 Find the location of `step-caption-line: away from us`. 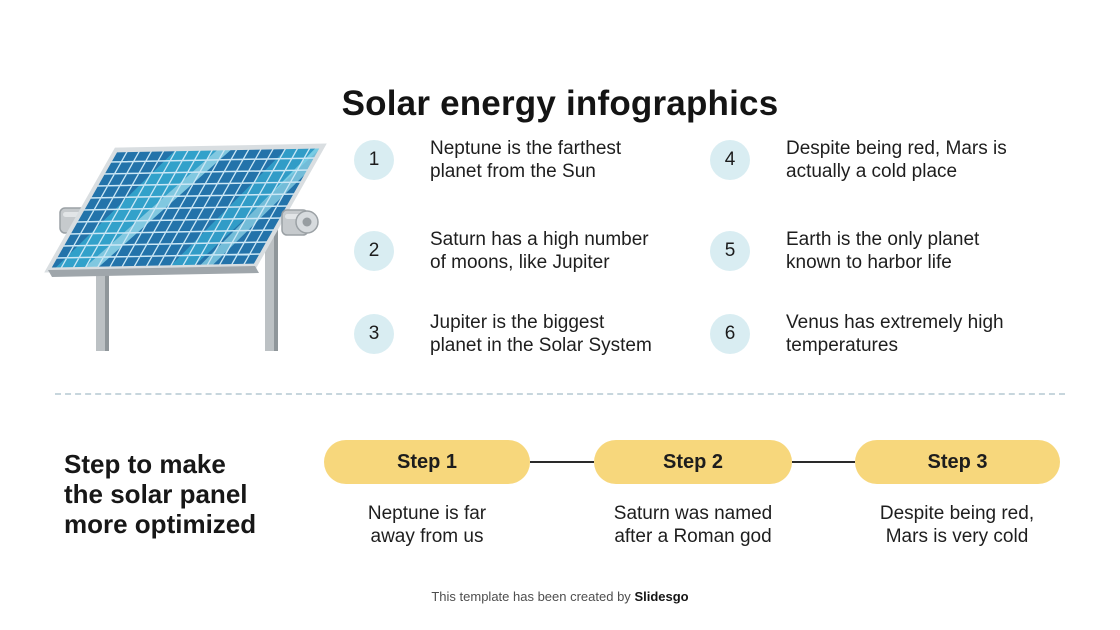

step-caption-line: away from us is located at coordinates (427, 536).